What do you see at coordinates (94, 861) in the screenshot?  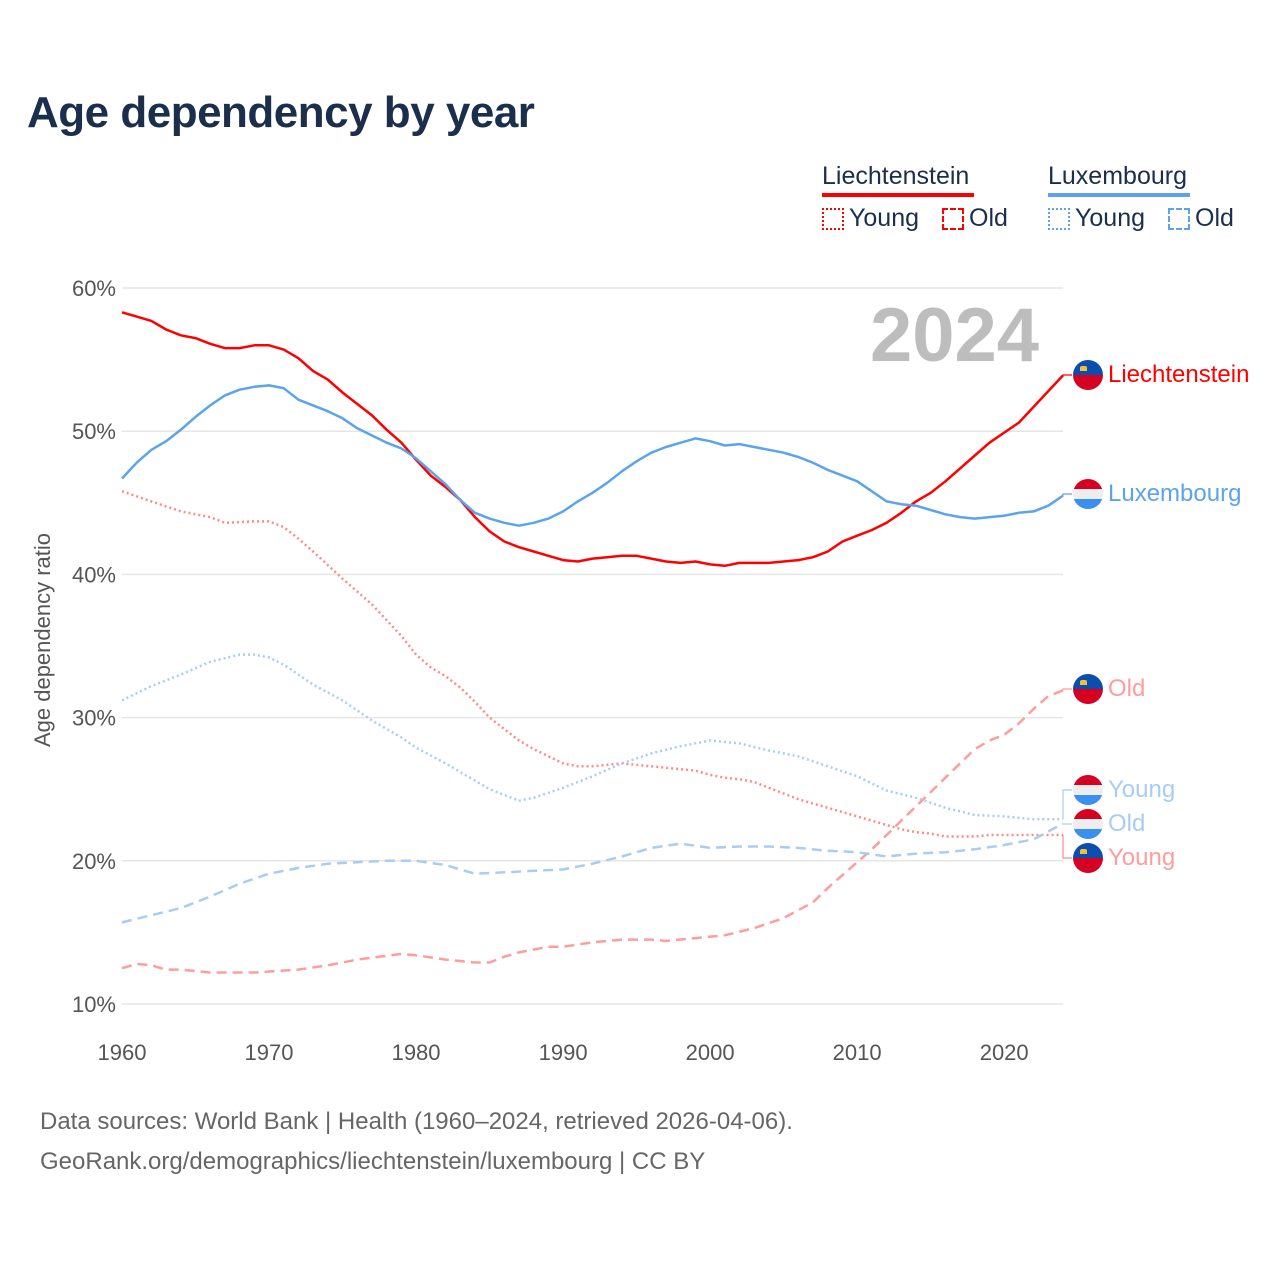 I see `y-tick-label: 20%` at bounding box center [94, 861].